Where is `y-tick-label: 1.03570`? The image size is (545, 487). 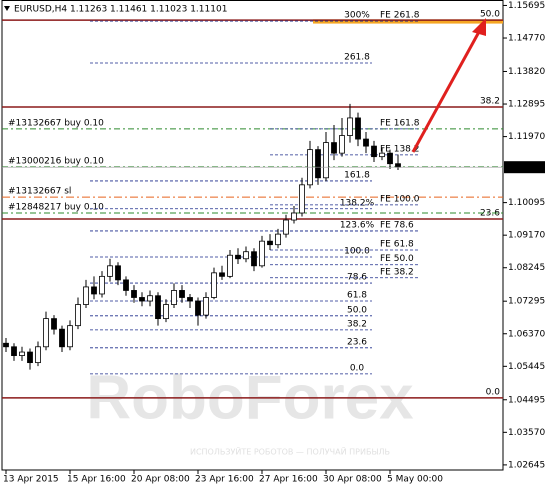
y-tick-label: 1.03570 is located at coordinates (526, 433).